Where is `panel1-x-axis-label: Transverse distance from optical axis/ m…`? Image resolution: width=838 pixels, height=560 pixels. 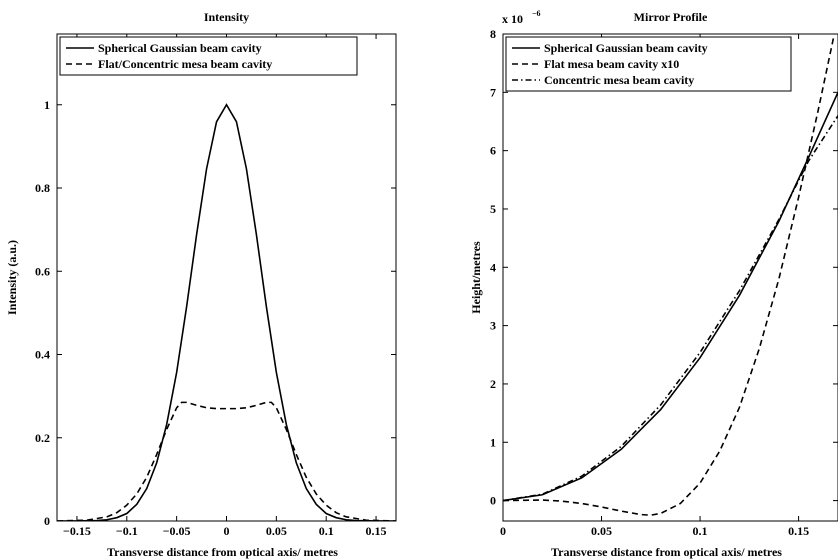 panel1-x-axis-label: Transverse distance from optical axis/ m… is located at coordinates (222, 552).